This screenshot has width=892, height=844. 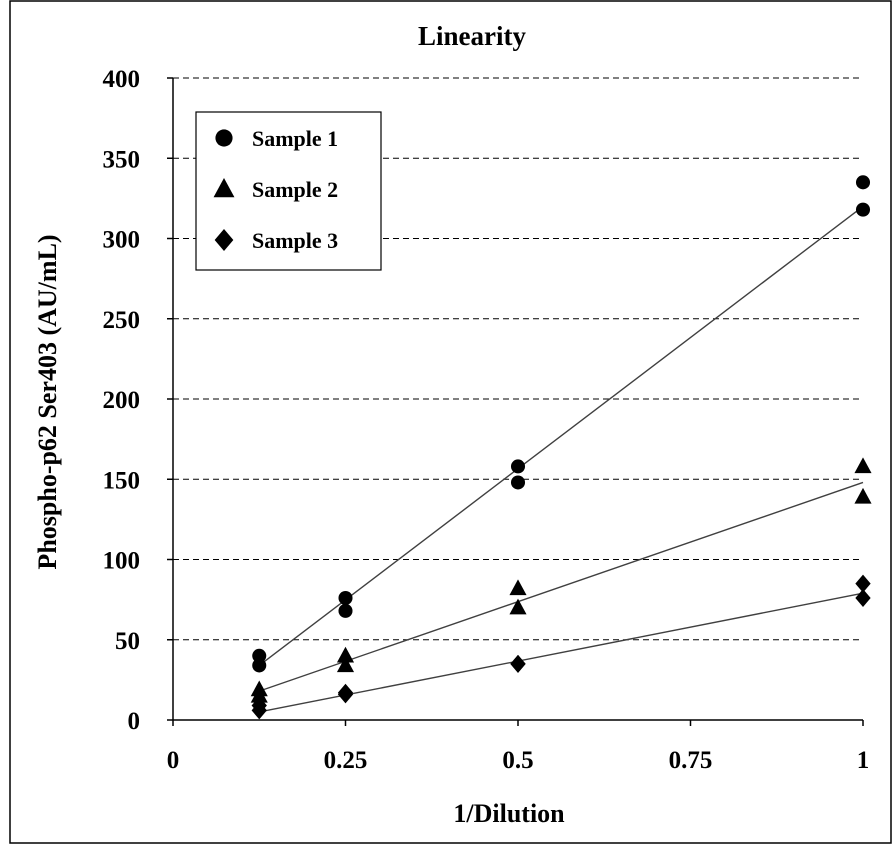 I want to click on x-tick-label: 0.25, so click(x=346, y=760).